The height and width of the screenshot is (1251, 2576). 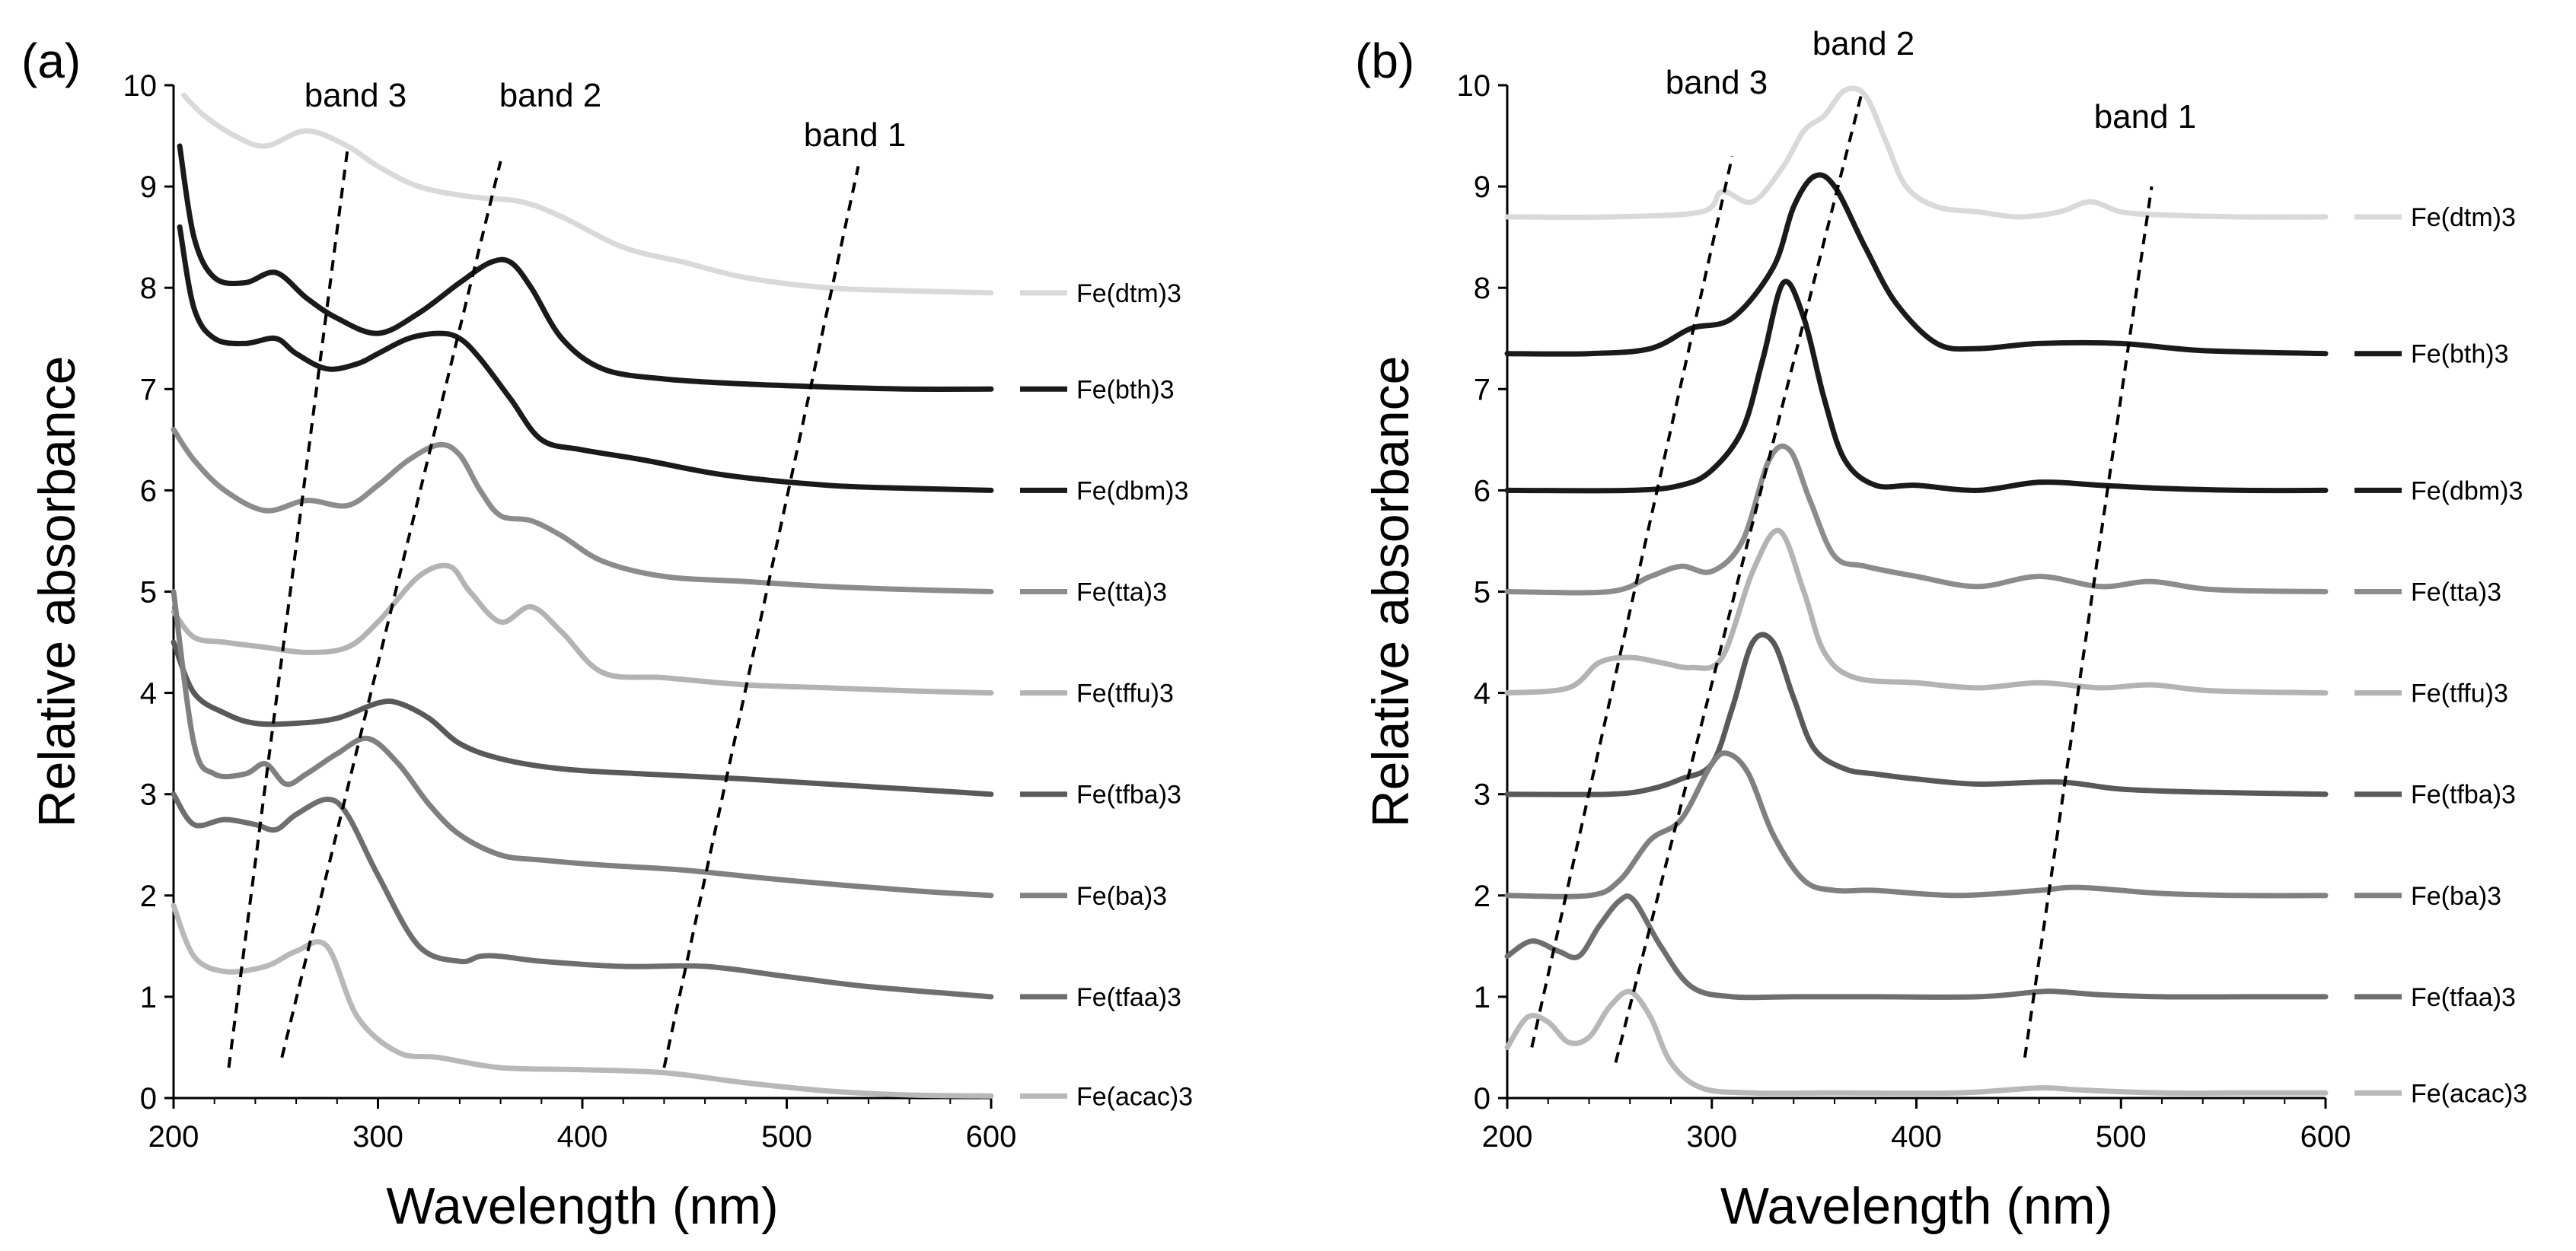 What do you see at coordinates (1384, 61) in the screenshot?
I see `panel-label: (b)` at bounding box center [1384, 61].